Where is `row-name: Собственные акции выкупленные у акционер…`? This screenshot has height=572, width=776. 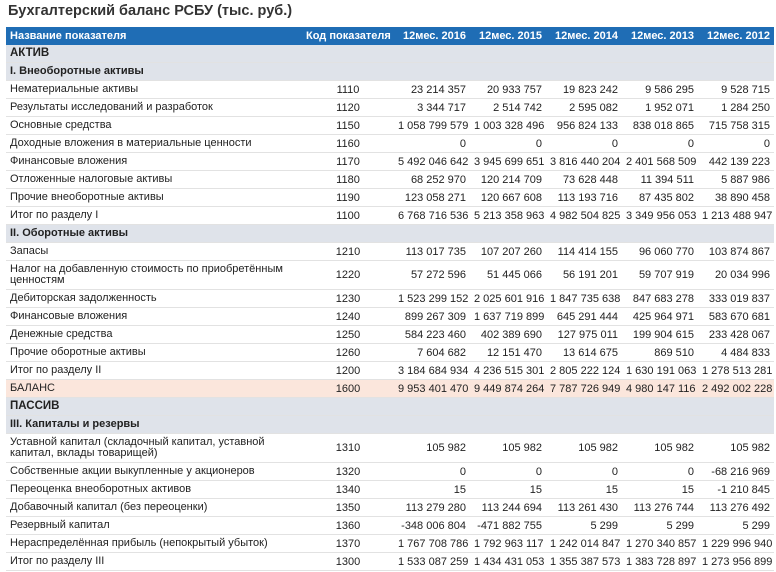
row-name: Собственные акции выкупленные у акционер… is located at coordinates (154, 471).